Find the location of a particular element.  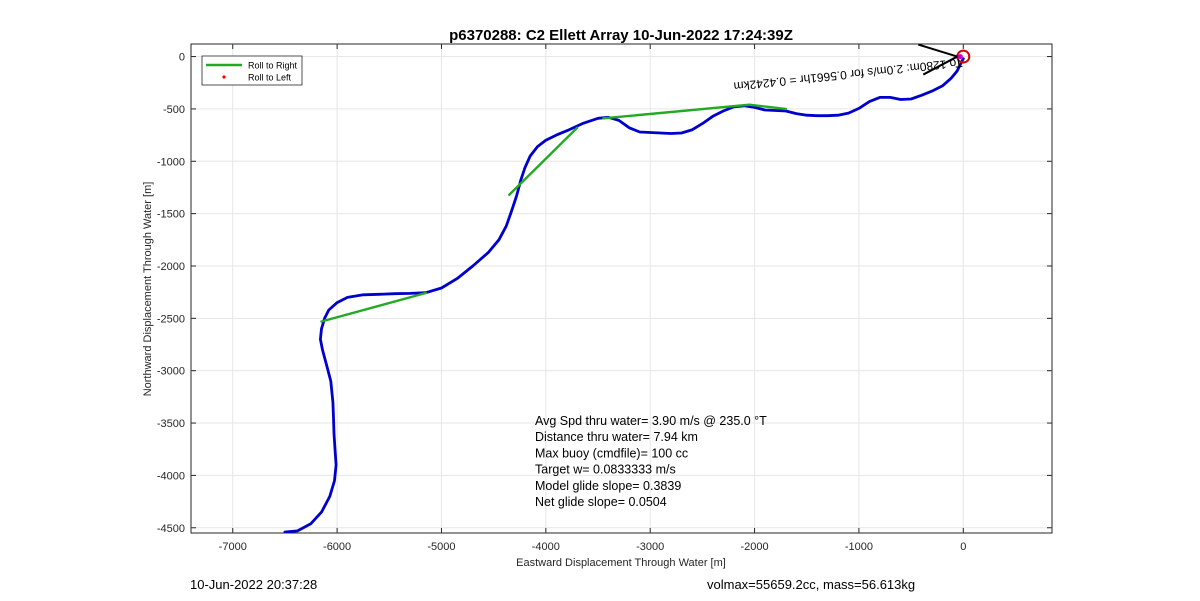

x-tick-label: 0 is located at coordinates (963, 547).